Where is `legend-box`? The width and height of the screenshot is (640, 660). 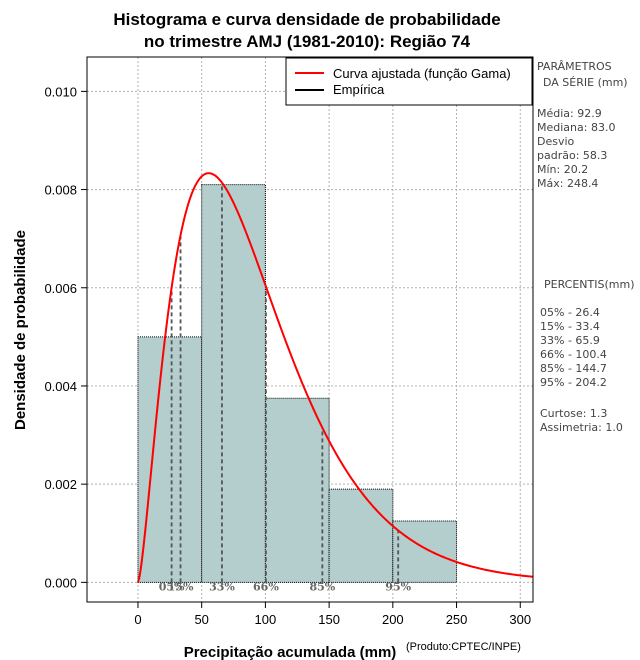 legend-box is located at coordinates (409, 81).